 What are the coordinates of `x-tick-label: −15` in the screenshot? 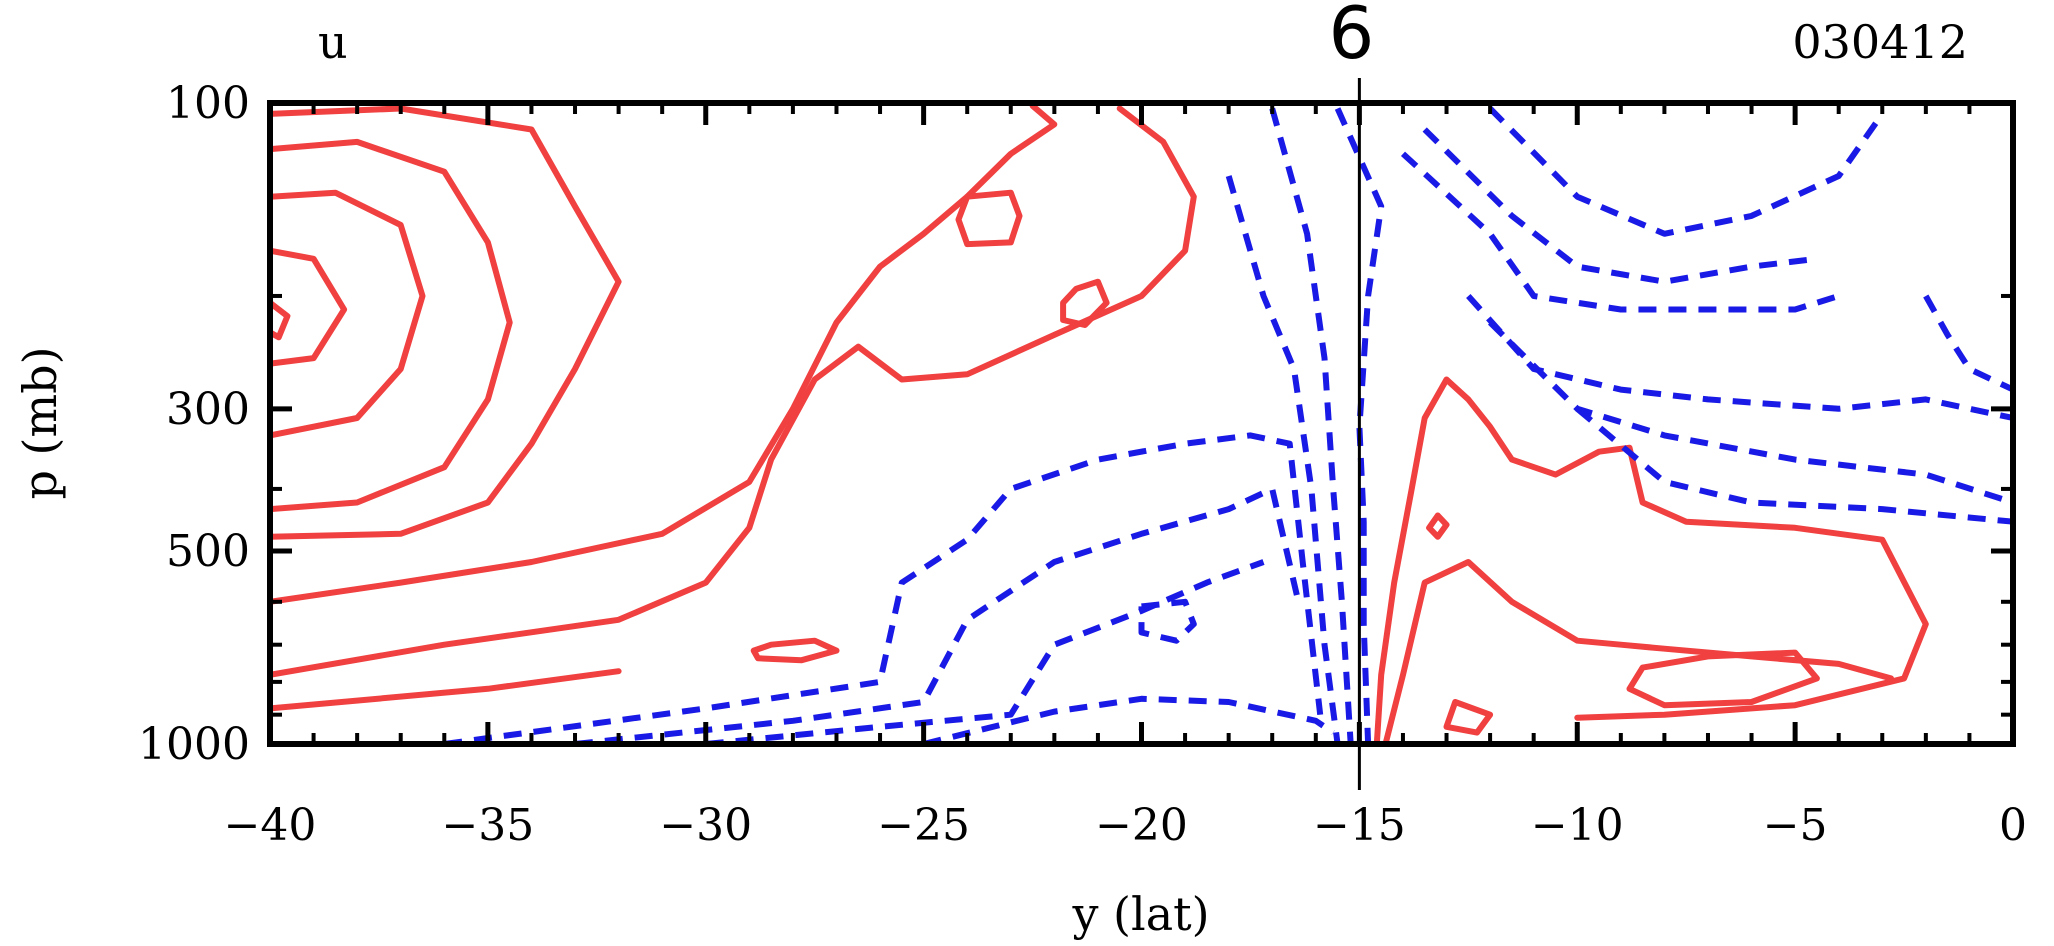 It's located at (1359, 825).